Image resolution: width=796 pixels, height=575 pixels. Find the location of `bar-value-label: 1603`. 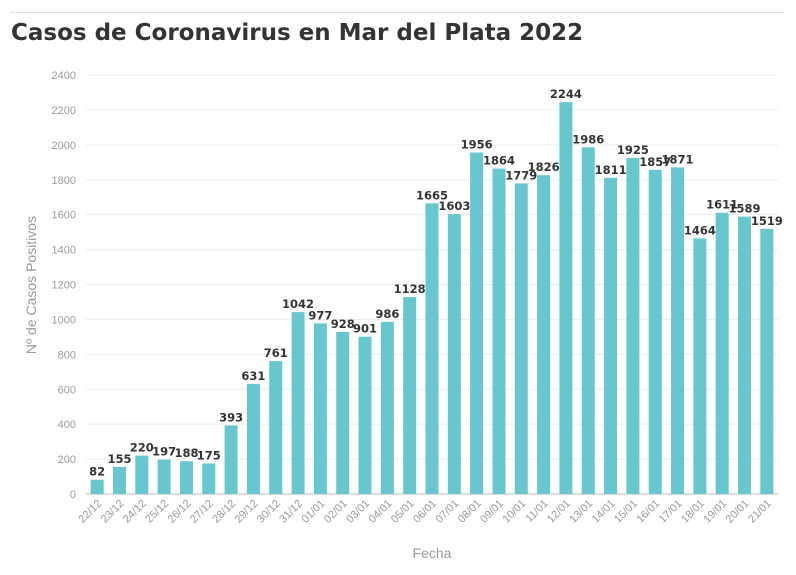

bar-value-label: 1603 is located at coordinates (454, 206).